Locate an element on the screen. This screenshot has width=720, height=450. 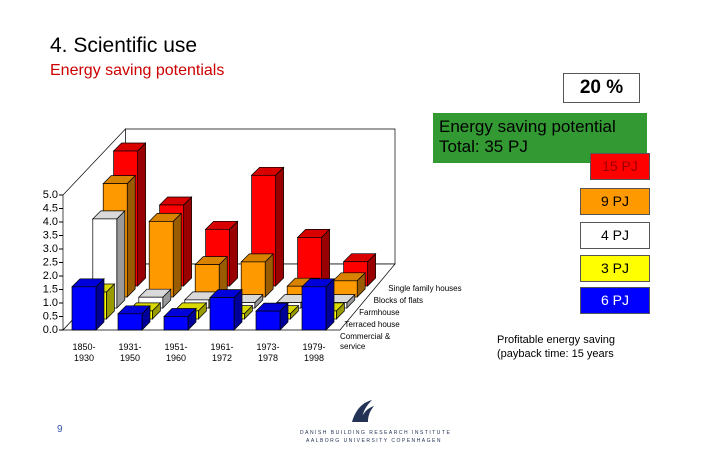
percent-box: 20 % is located at coordinates (601, 88).